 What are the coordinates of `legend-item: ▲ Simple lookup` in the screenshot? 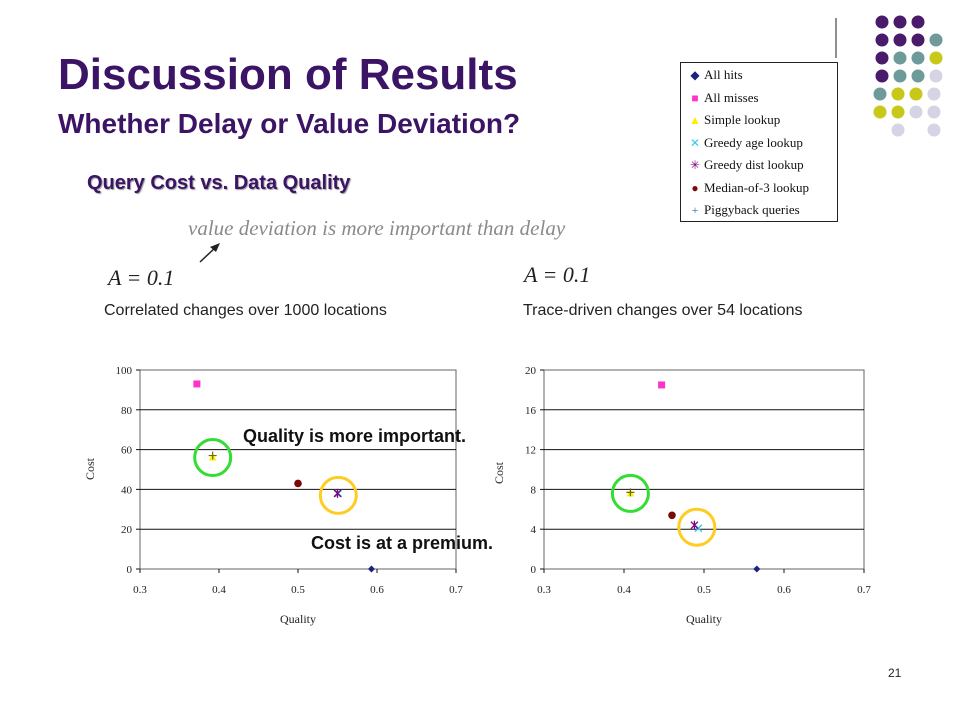 It's located at (734, 120).